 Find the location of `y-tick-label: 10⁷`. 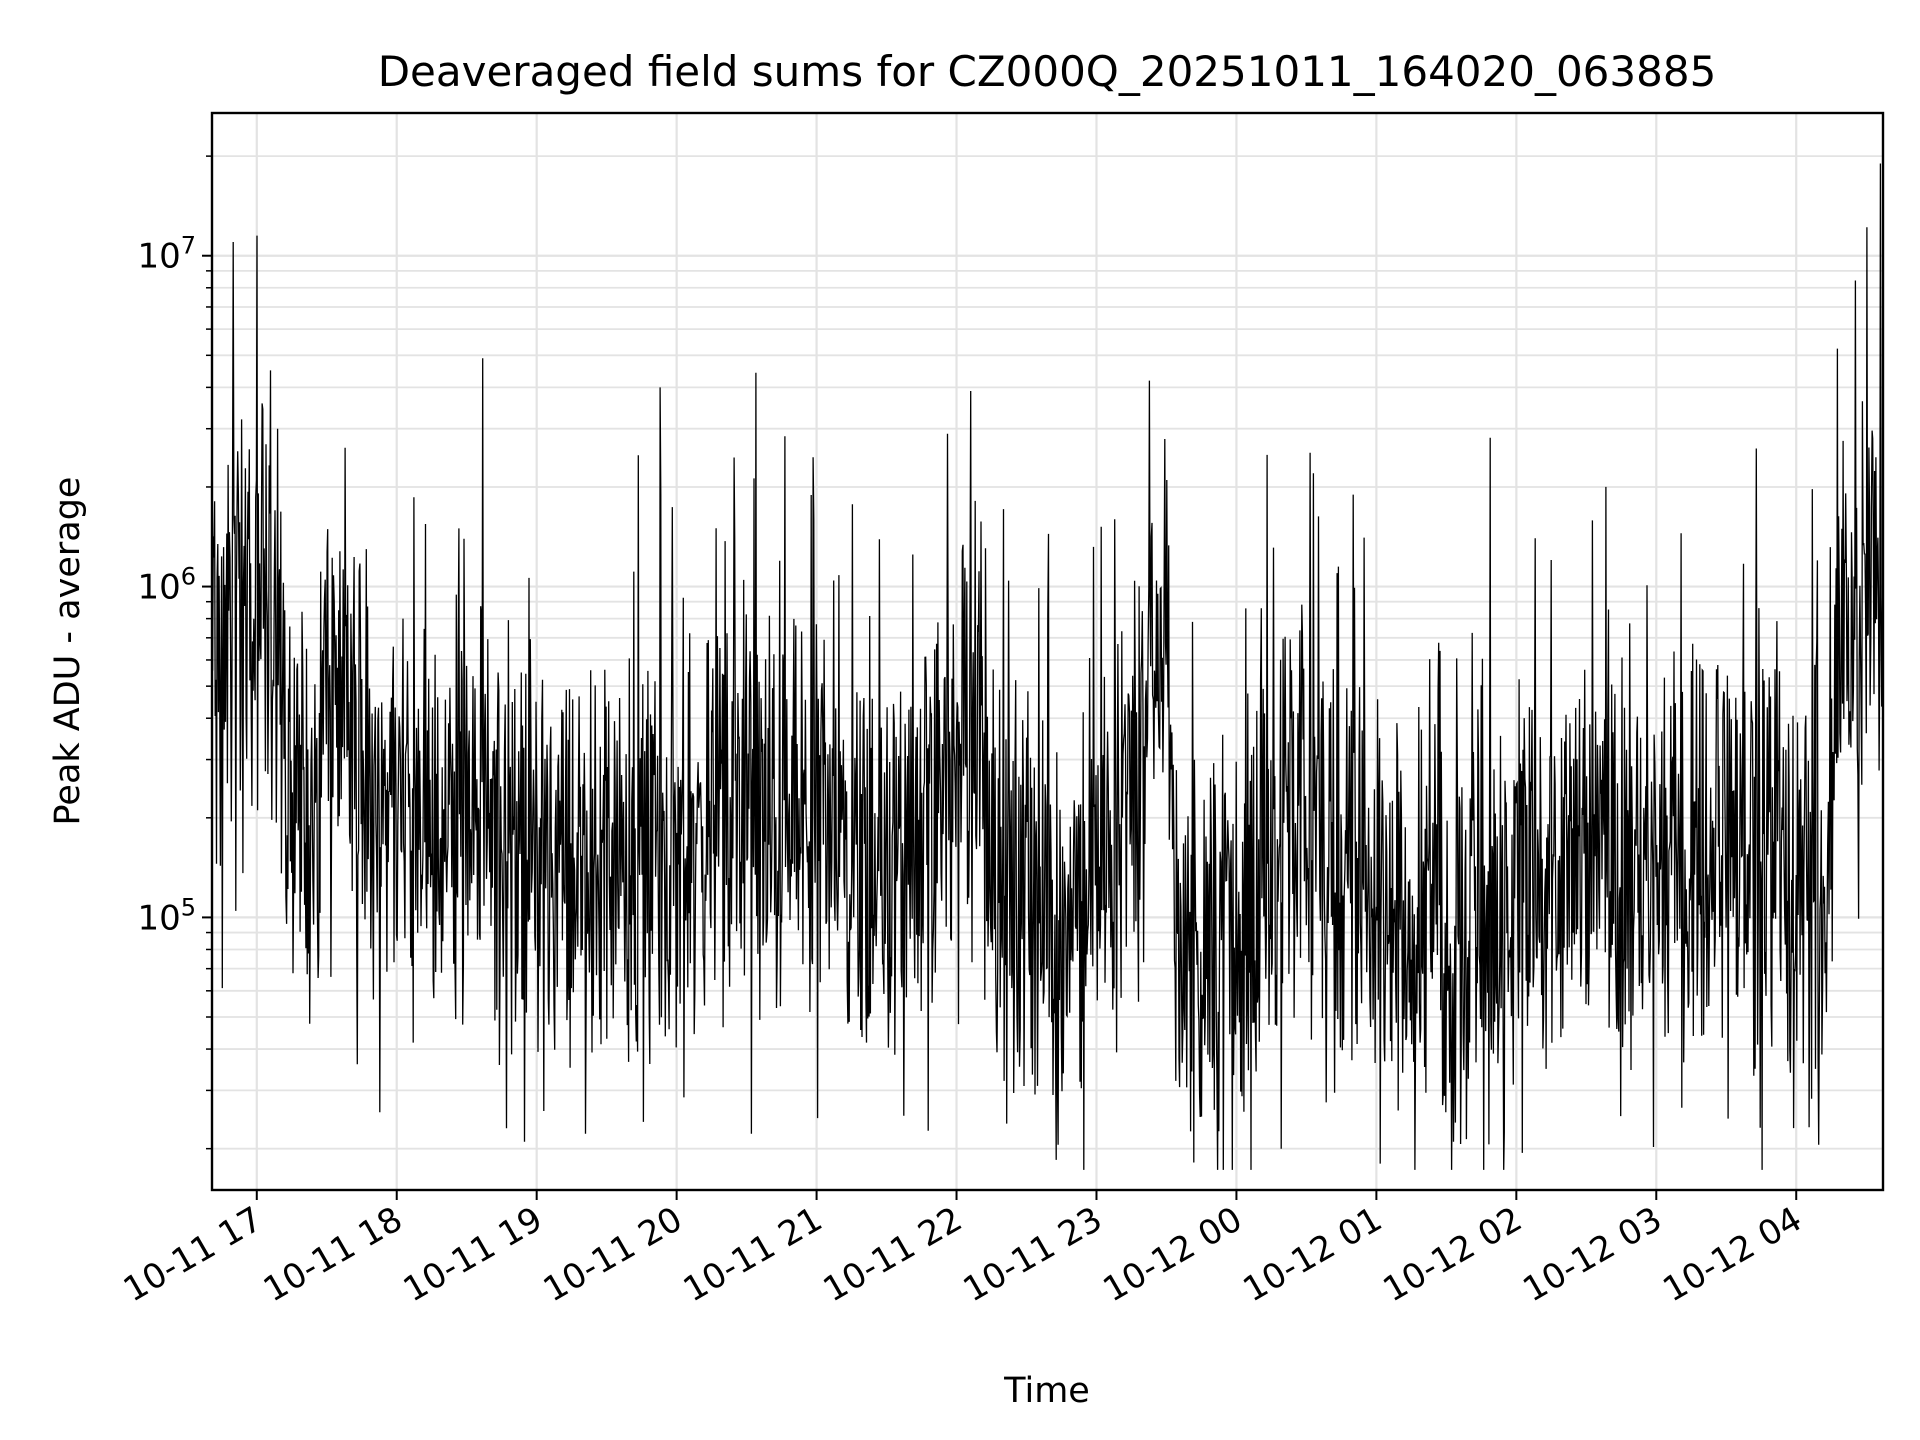

y-tick-label: 10⁷ is located at coordinates (166, 254).